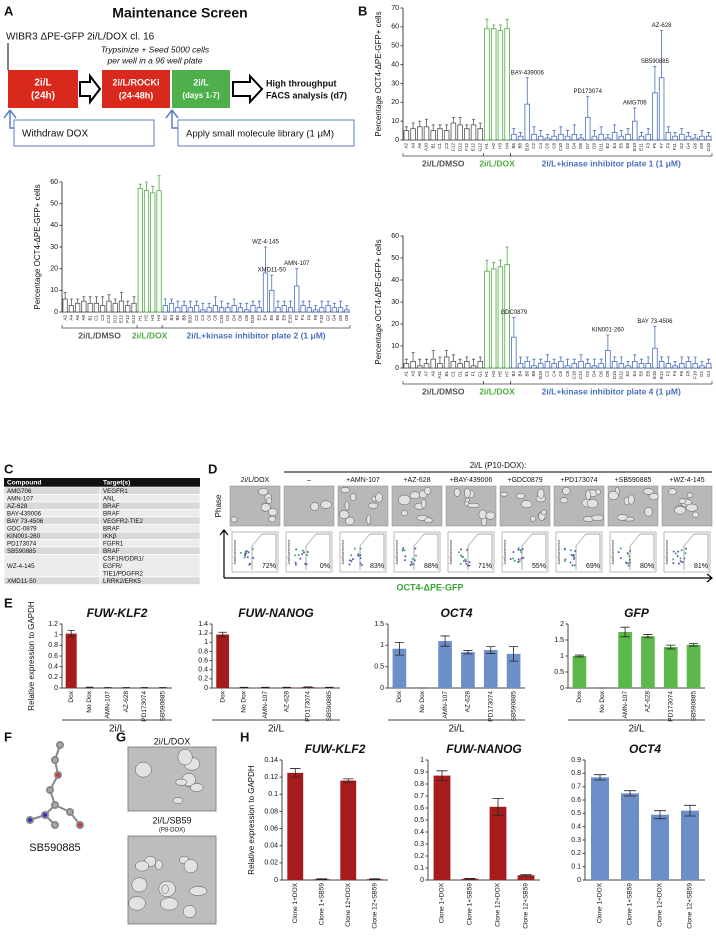 This screenshot has width=716, height=941. What do you see at coordinates (155, 49) in the screenshot?
I see `seed-note: Trypsinize + Seed 5000 cells` at bounding box center [155, 49].